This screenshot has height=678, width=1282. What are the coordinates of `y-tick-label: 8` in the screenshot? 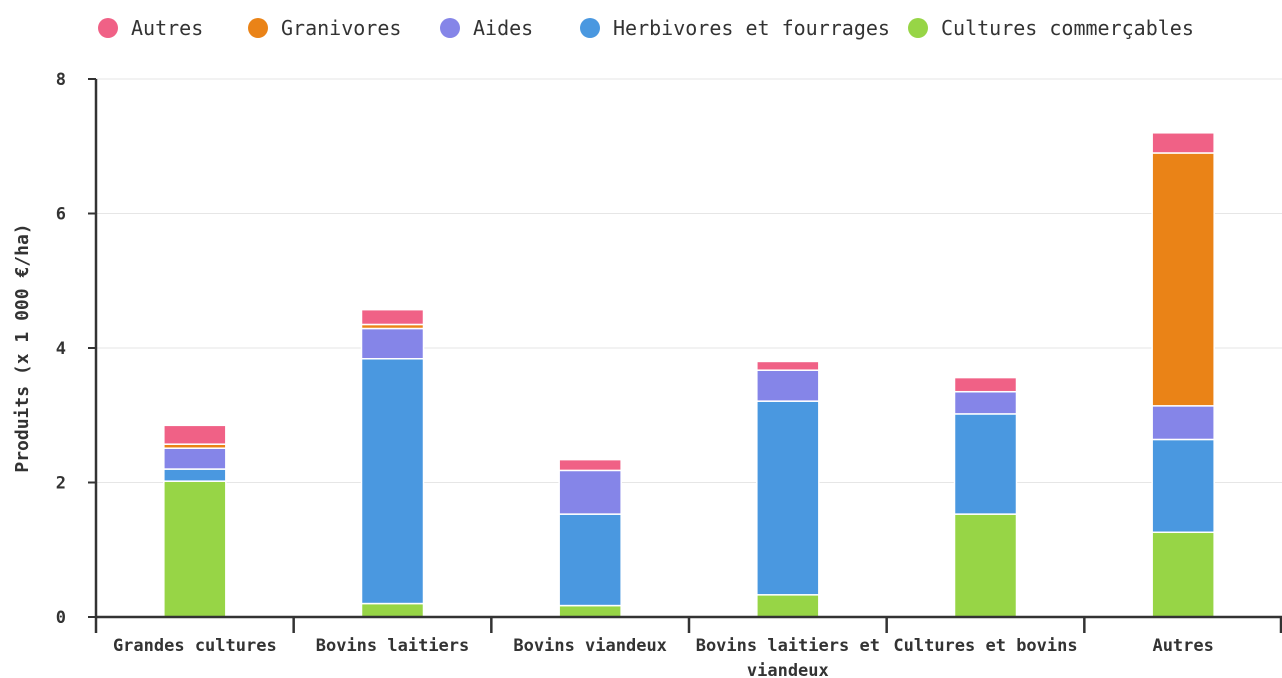 It's located at (61, 80).